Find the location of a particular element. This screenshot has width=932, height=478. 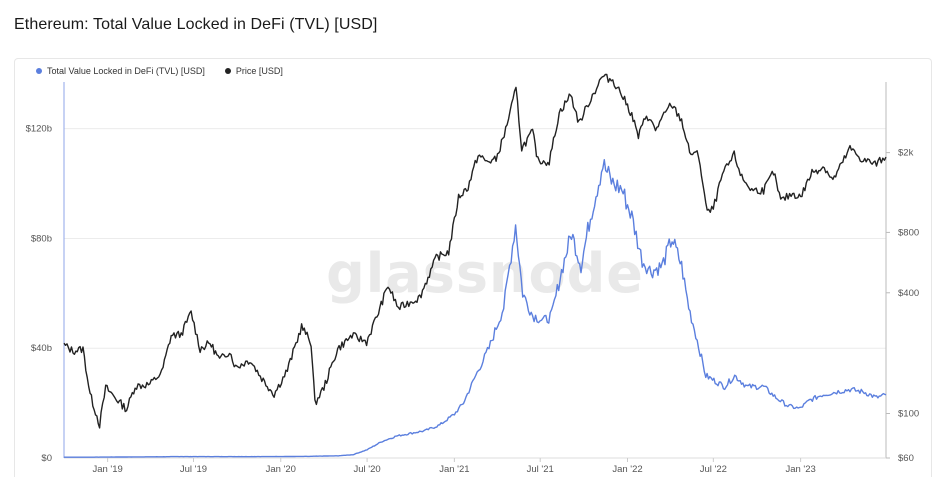

y-left-tick-label: $0 is located at coordinates (46, 458).